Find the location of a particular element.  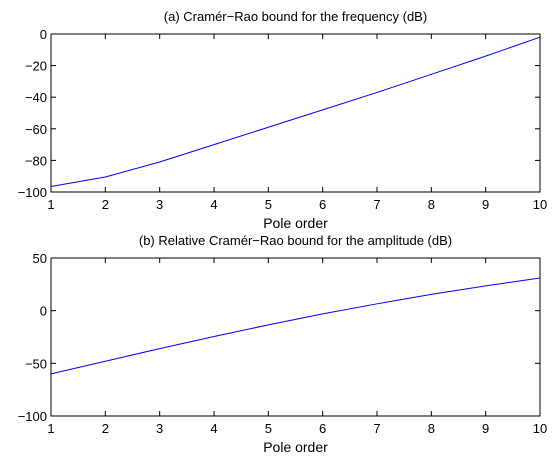

y-tick-label: −50 is located at coordinates (36, 363).